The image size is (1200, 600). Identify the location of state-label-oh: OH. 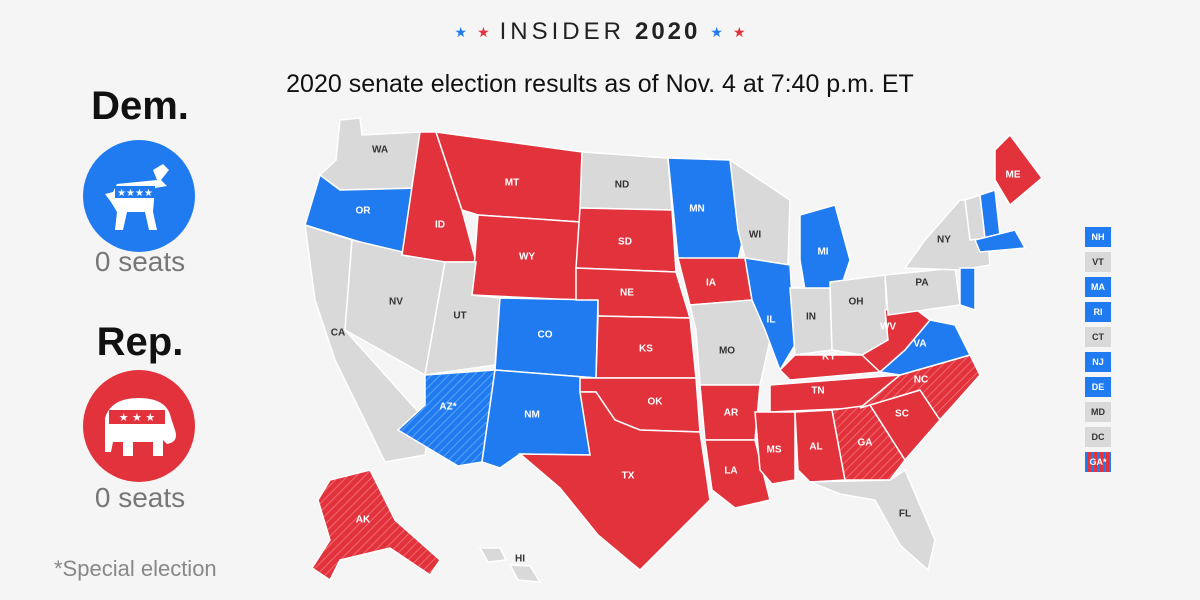
(856, 302).